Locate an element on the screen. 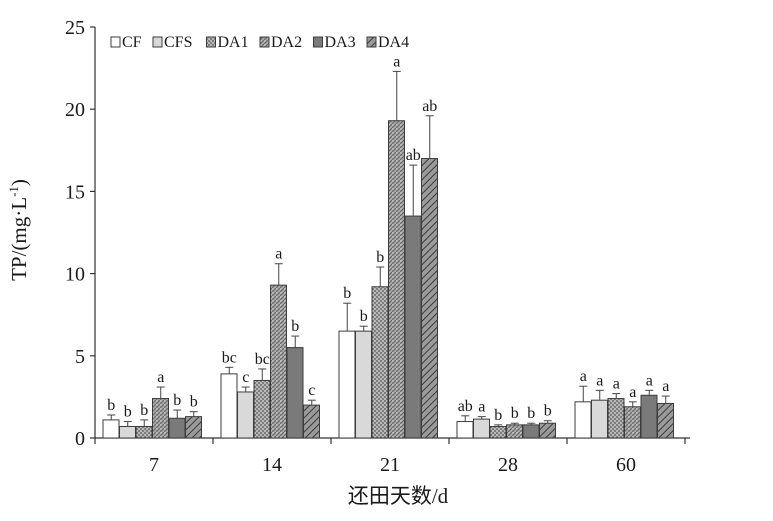 The width and height of the screenshot is (773, 521). legend: CF CFS DA1 DA2 DA3 DA4 is located at coordinates (259, 42).